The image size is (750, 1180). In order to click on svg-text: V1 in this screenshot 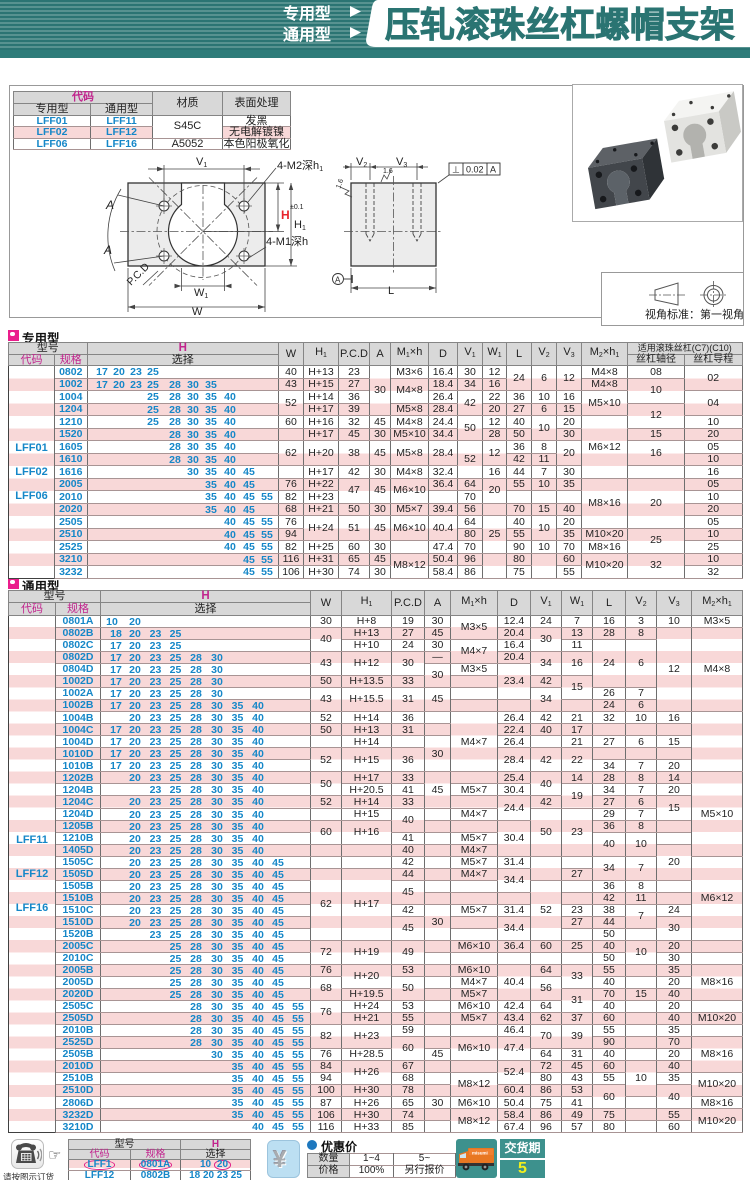, I will do `click(201, 162)`.